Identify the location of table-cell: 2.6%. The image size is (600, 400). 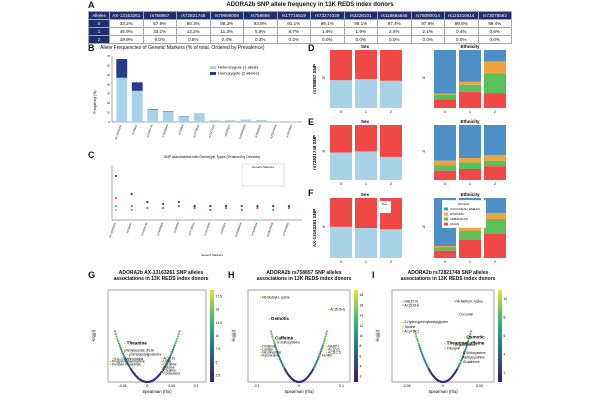
(394, 31).